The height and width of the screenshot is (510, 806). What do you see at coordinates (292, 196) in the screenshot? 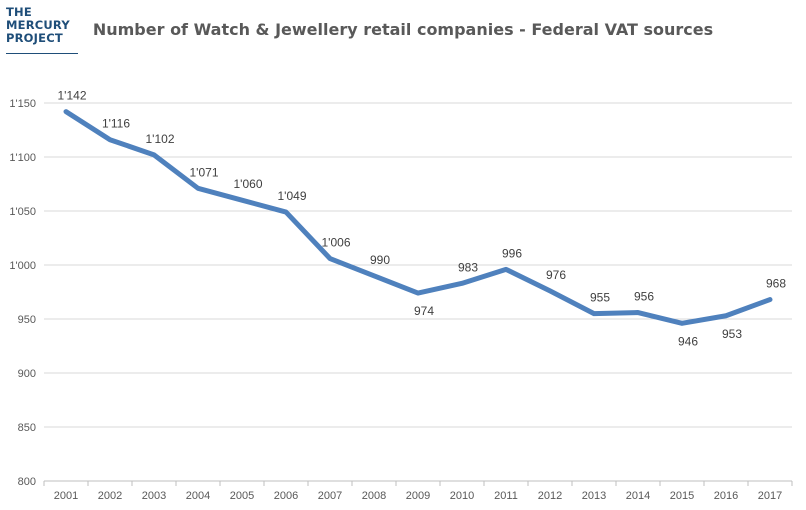
I see `data-label: 1'049` at bounding box center [292, 196].